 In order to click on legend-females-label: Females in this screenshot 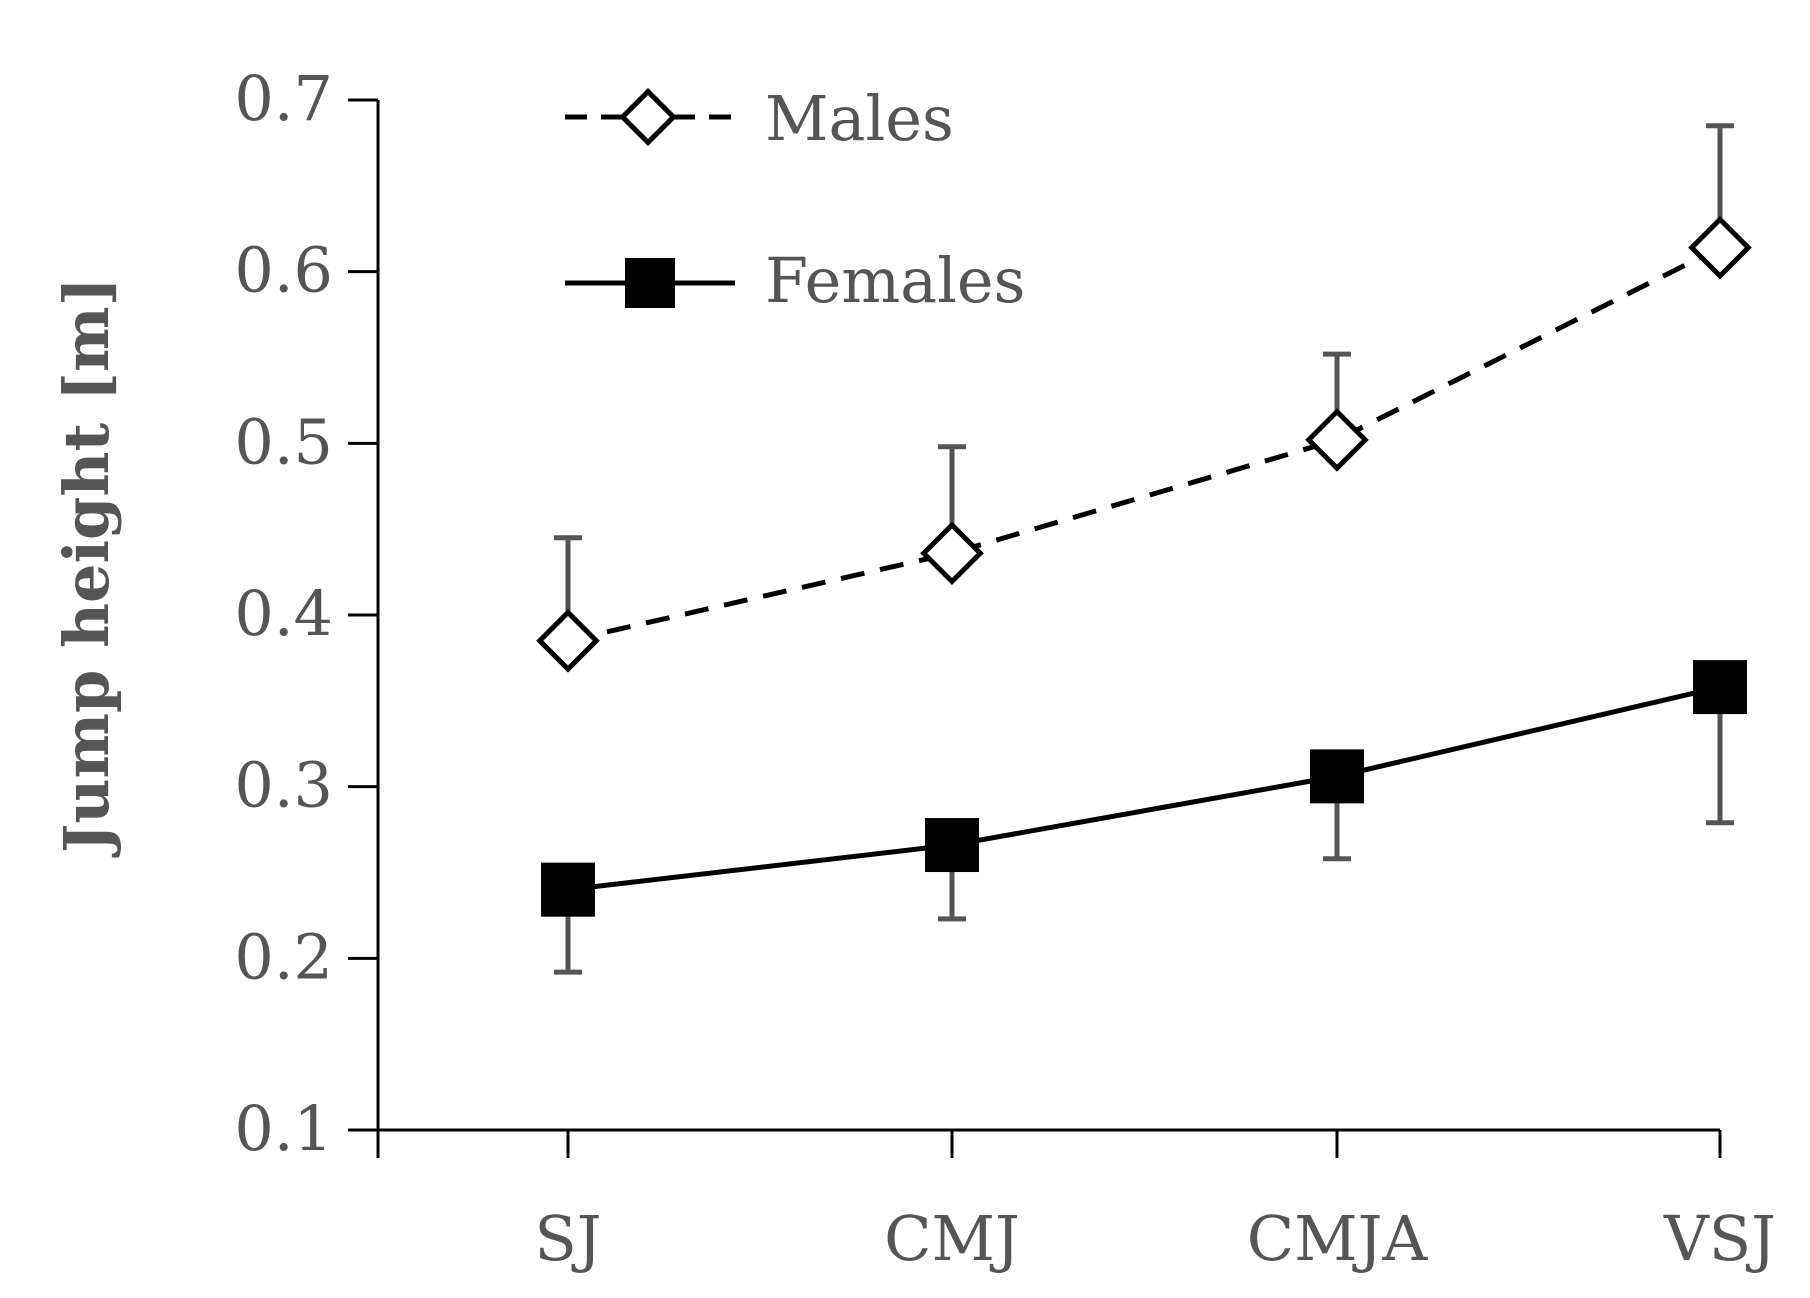, I will do `click(895, 280)`.